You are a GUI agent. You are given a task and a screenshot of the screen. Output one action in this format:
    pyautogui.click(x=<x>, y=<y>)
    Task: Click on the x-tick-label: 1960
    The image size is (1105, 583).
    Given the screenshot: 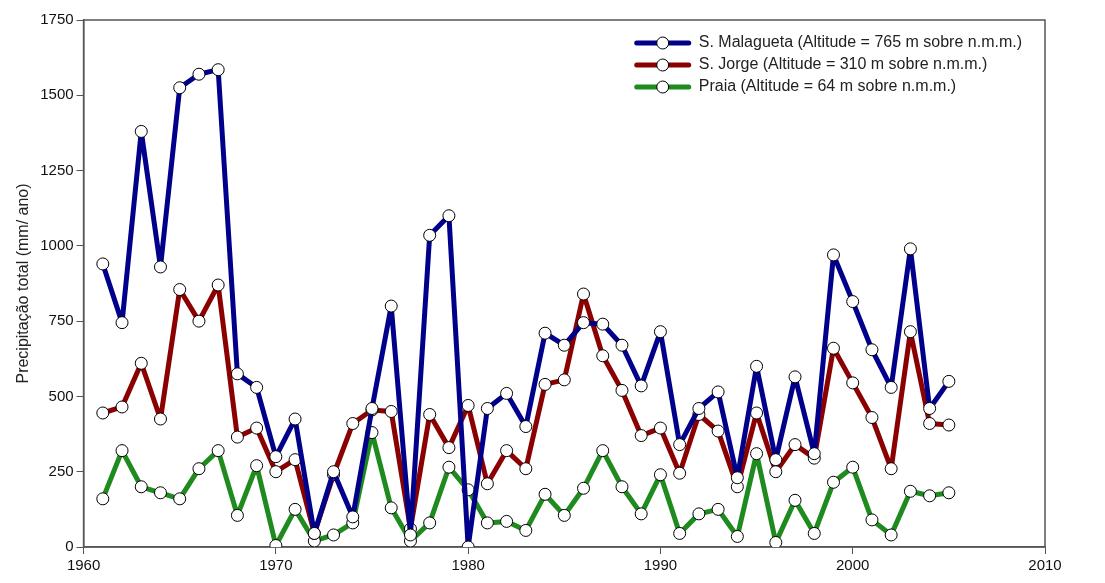 What is the action you would take?
    pyautogui.click(x=83, y=565)
    